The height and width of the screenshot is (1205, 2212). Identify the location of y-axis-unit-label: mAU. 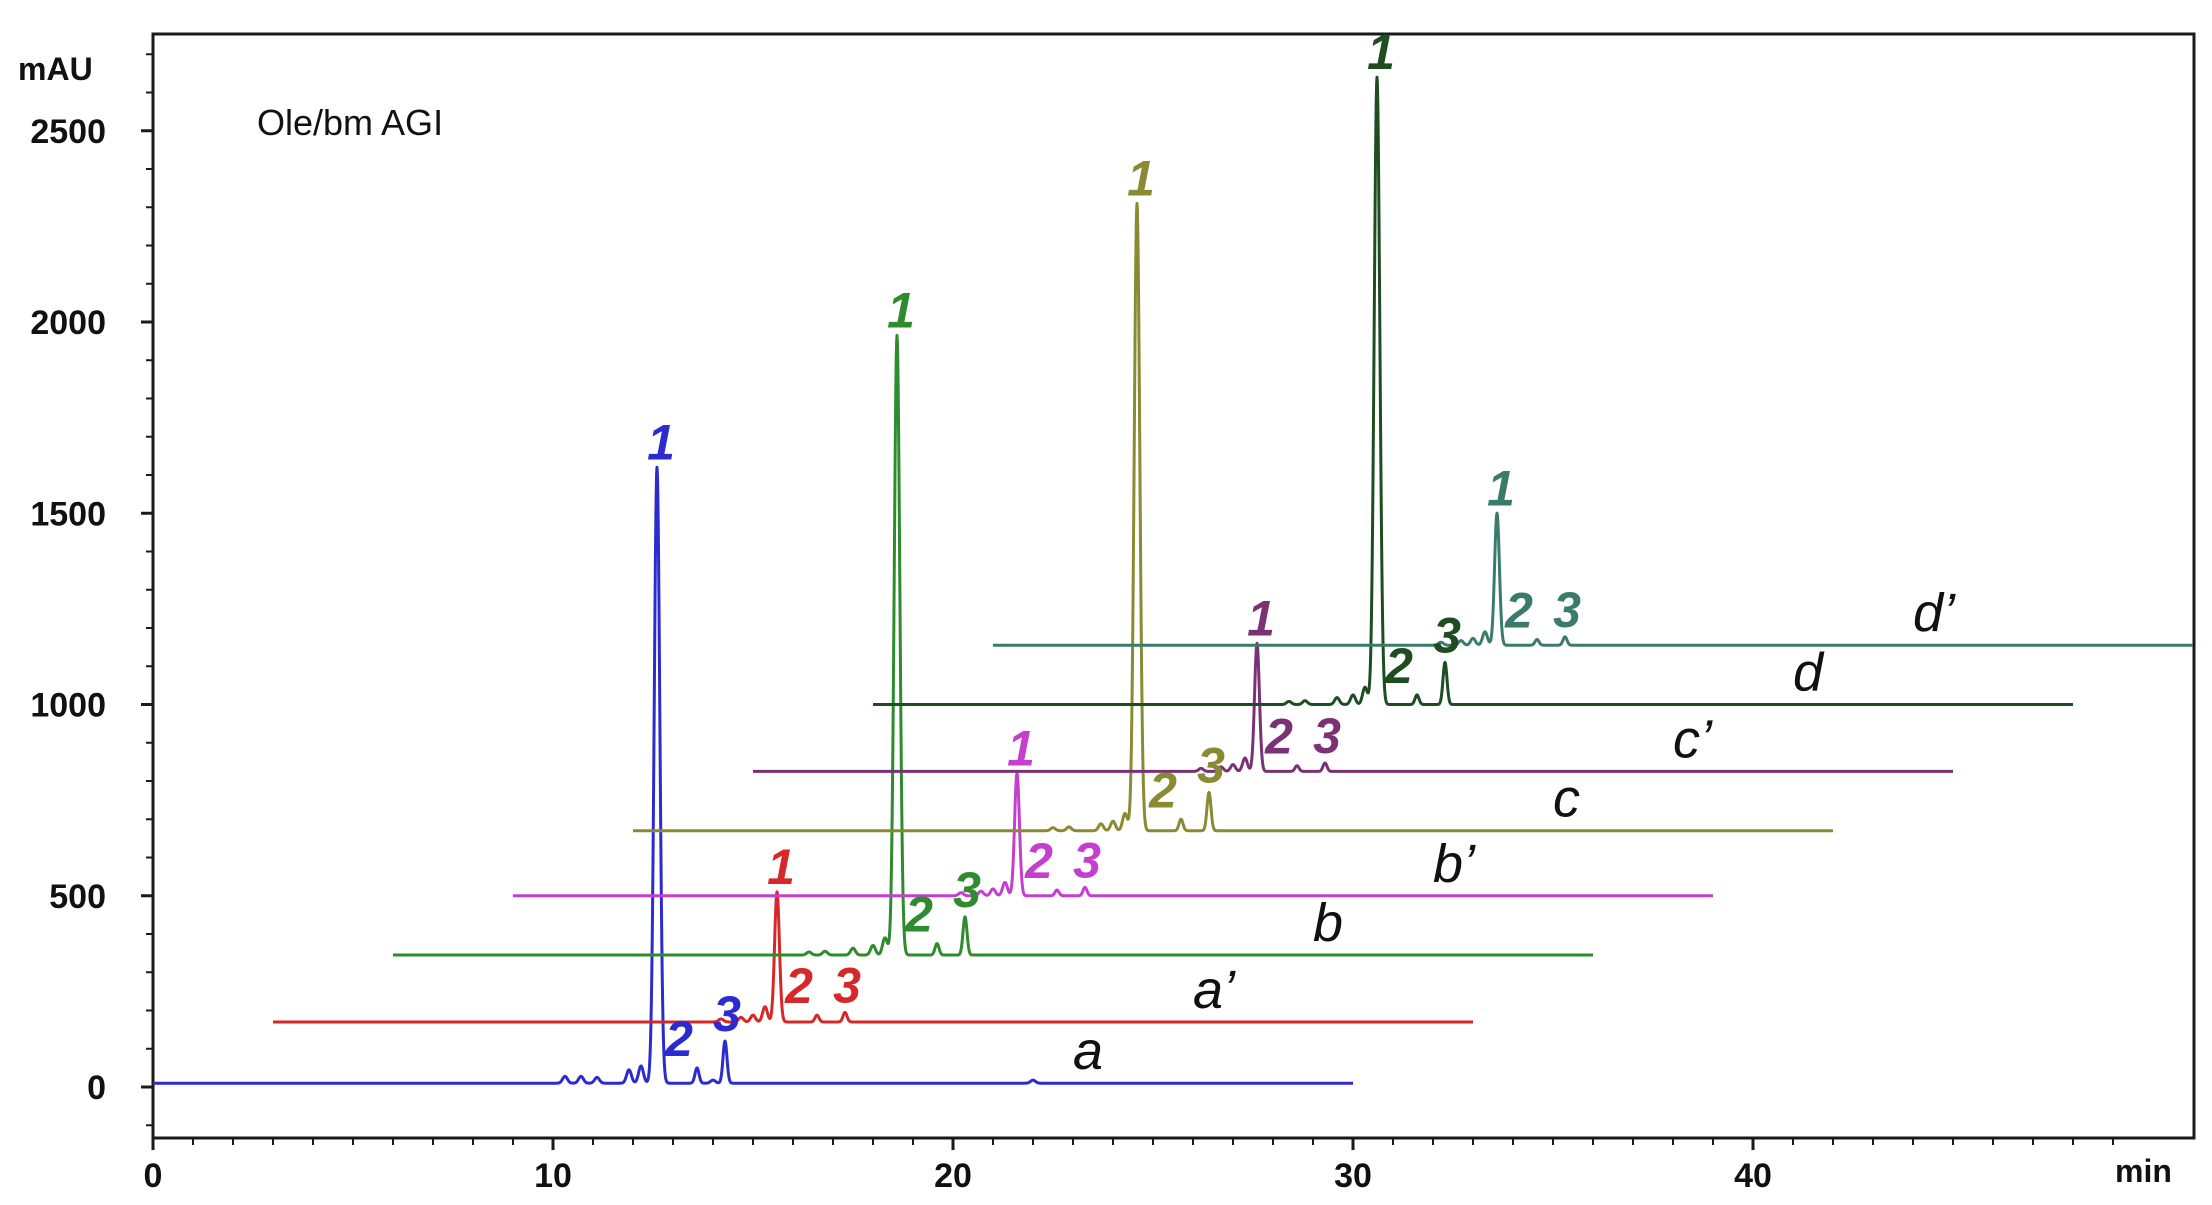
(55, 69).